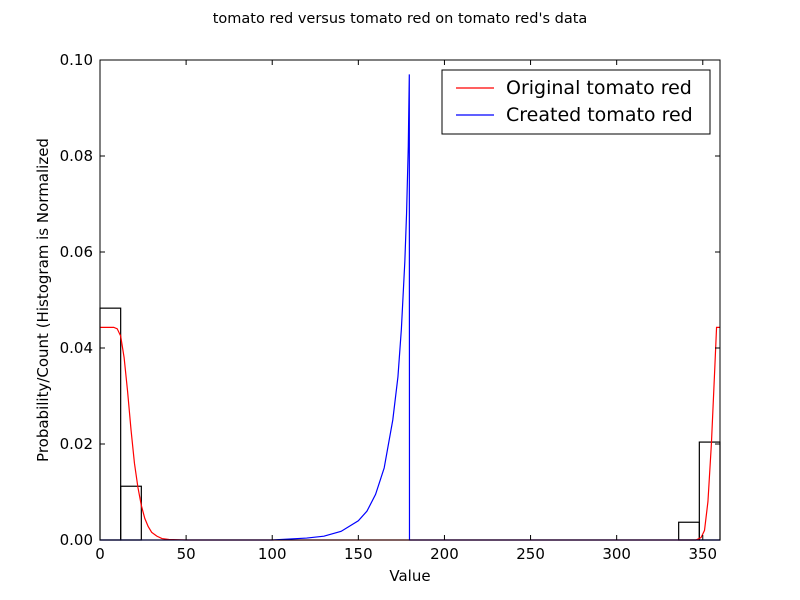  Describe the element at coordinates (76, 444) in the screenshot. I see `y-tick-label-1: 0.02` at that location.